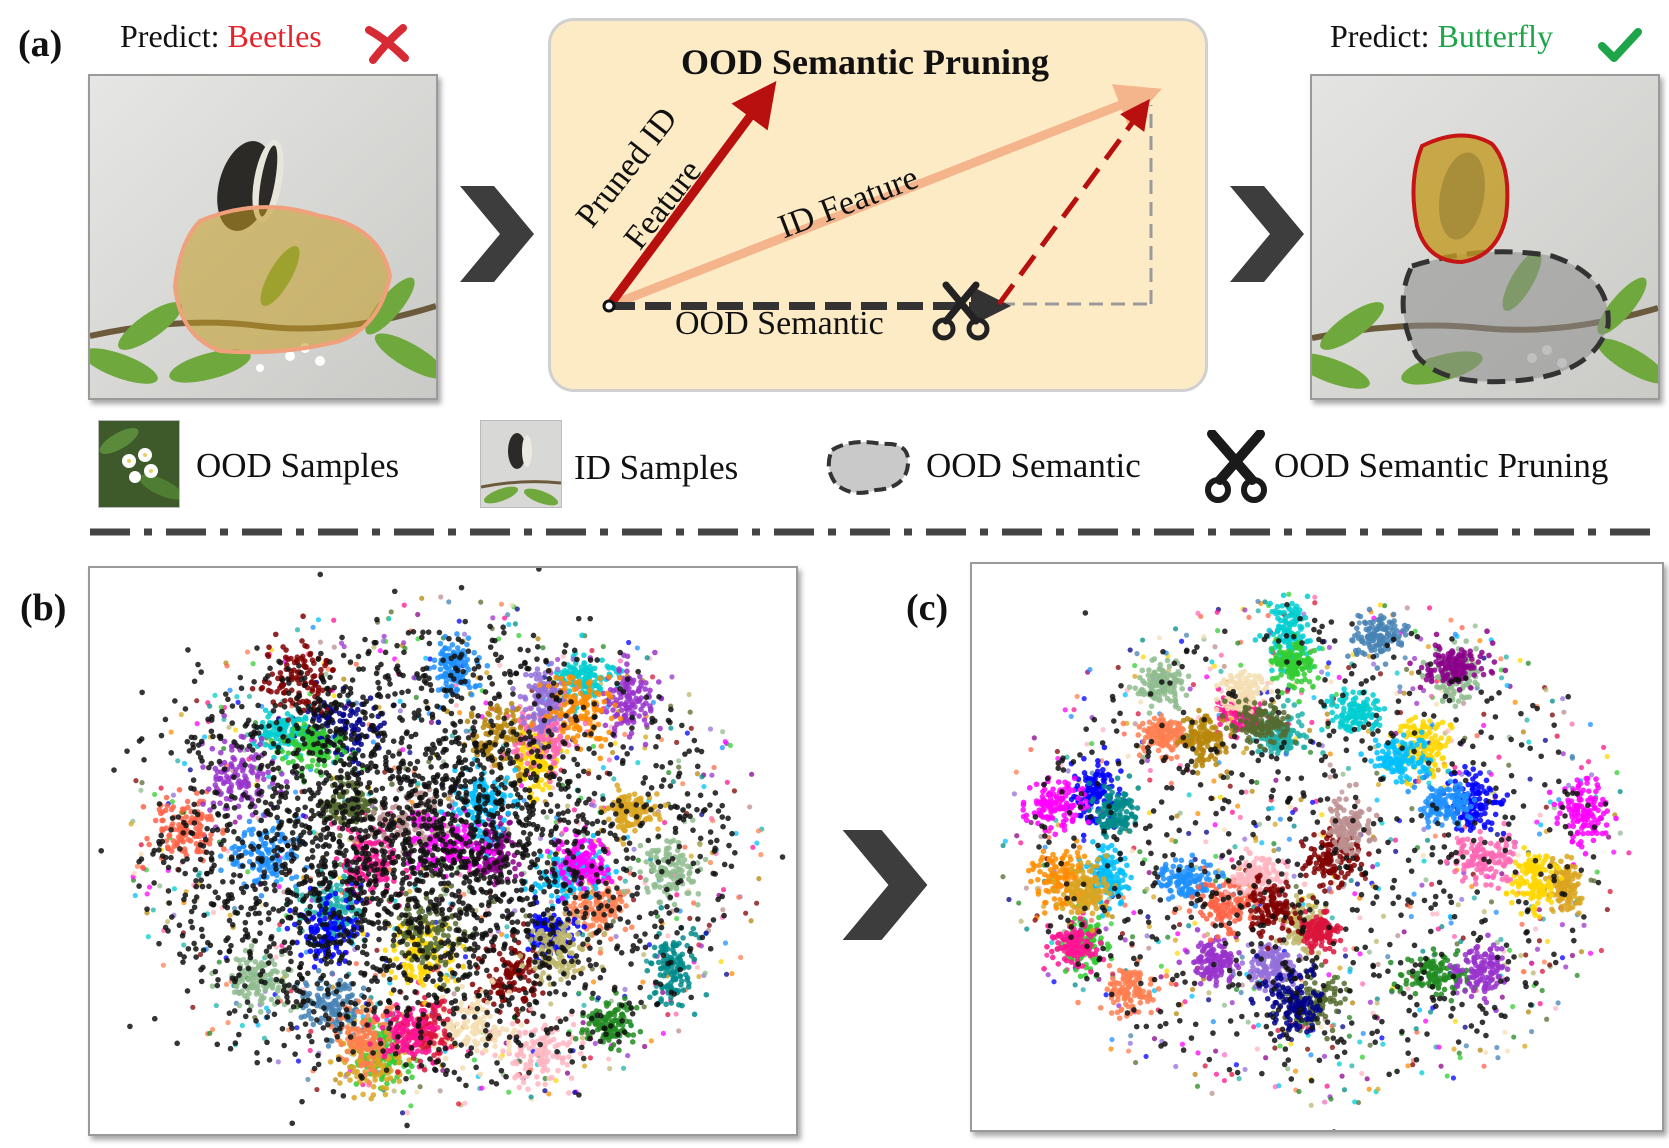  I want to click on legend-label-ood-semantic-pruning: OOD Semantic Pruning, so click(1441, 465).